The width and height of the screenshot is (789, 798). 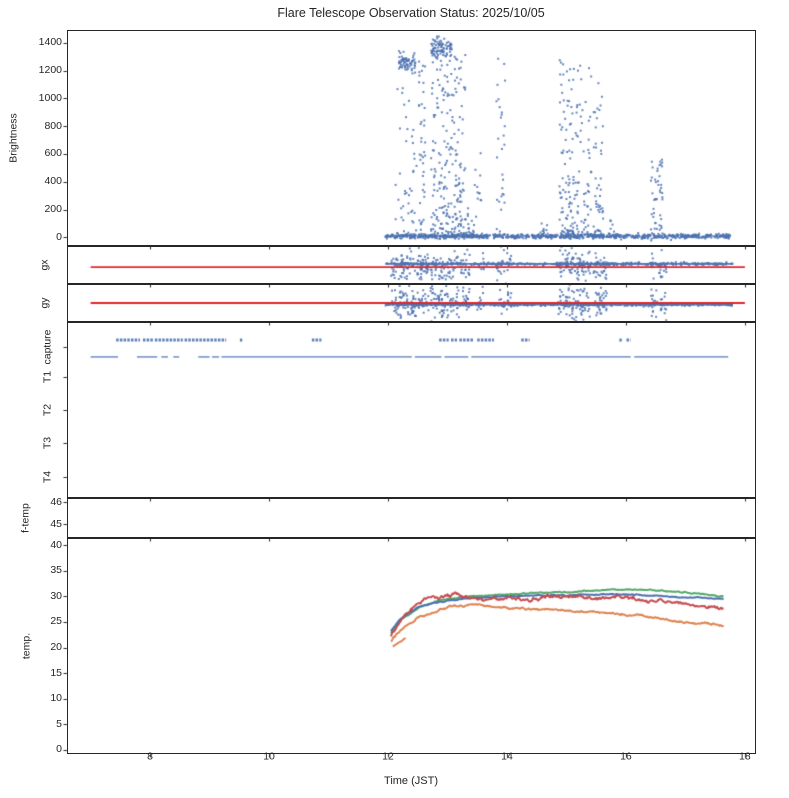 I want to click on x-tick-label: 12, so click(x=388, y=756).